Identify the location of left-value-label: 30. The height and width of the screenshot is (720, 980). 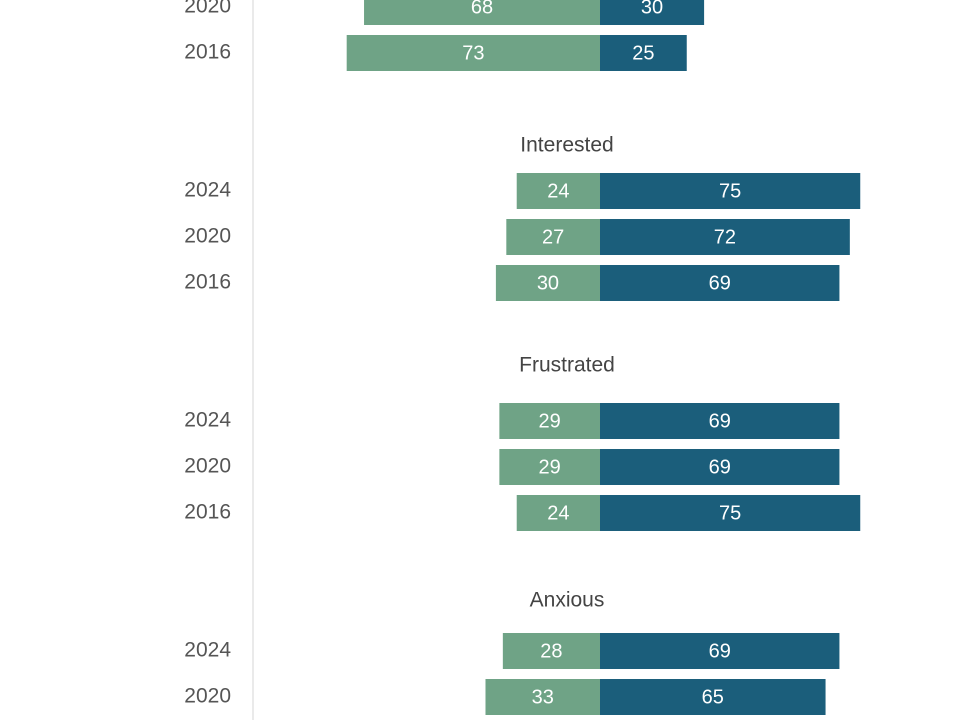
(548, 283).